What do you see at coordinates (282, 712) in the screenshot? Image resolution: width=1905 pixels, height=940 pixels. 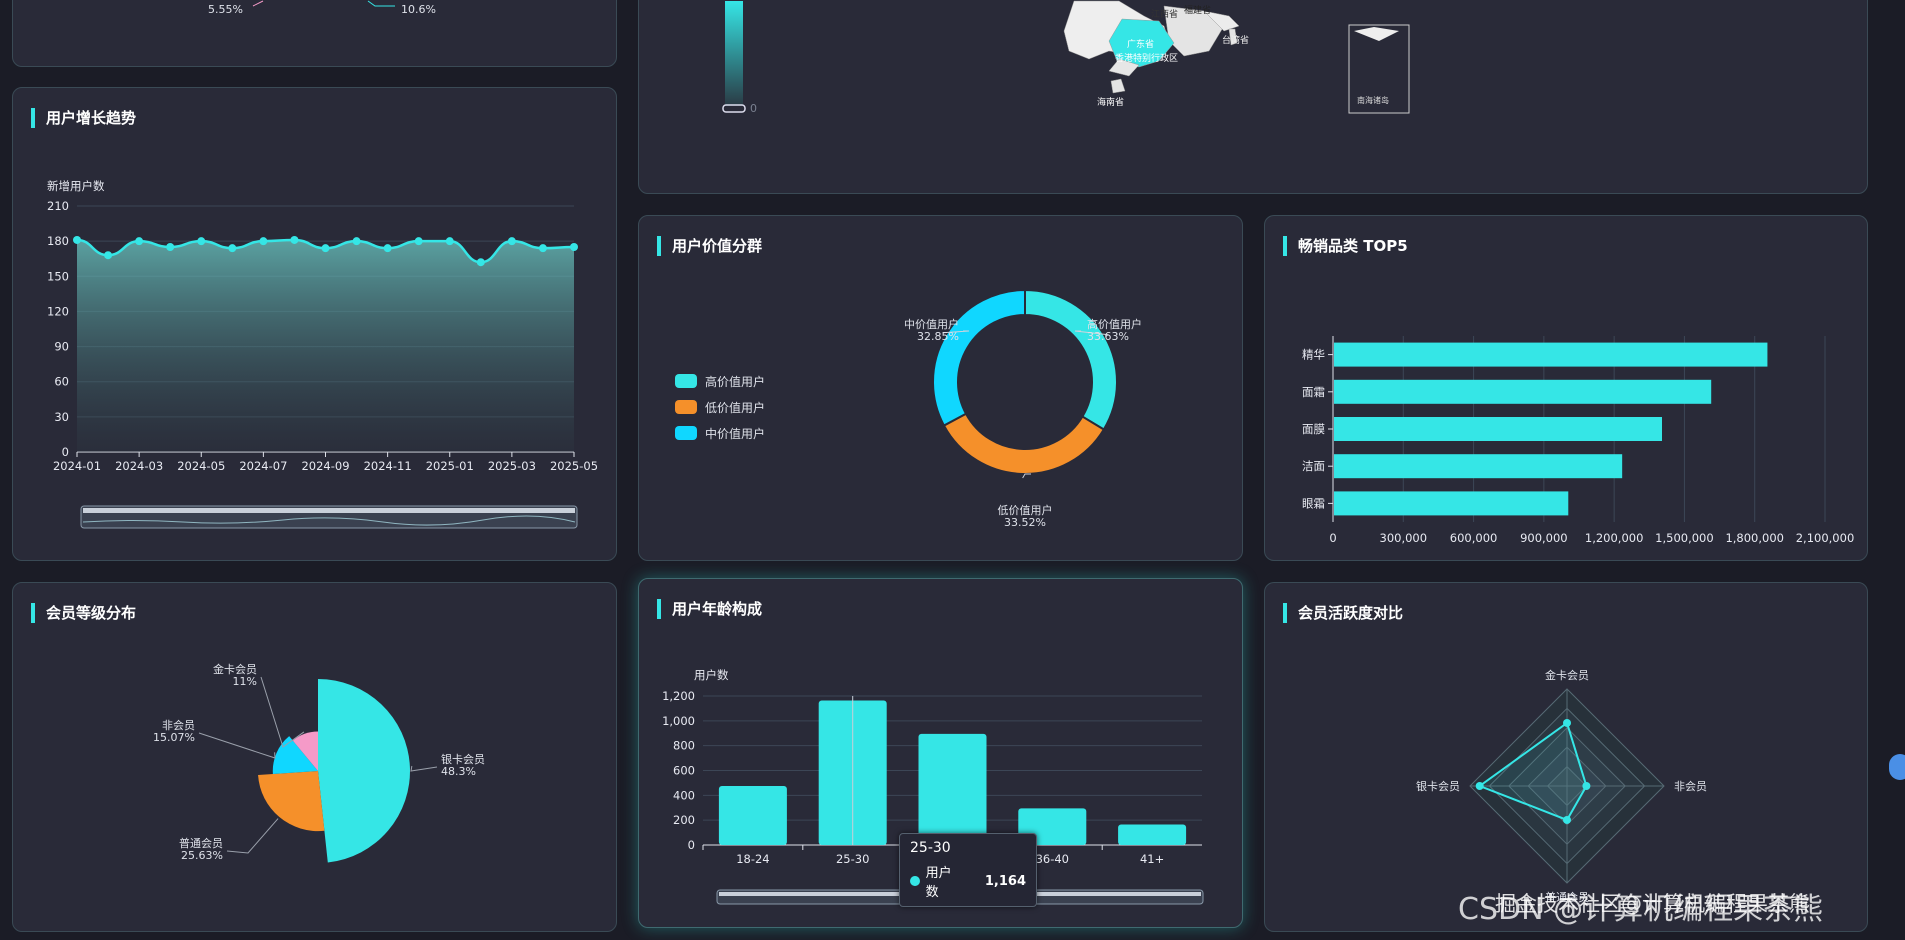 I see `rose-label-line` at bounding box center [282, 712].